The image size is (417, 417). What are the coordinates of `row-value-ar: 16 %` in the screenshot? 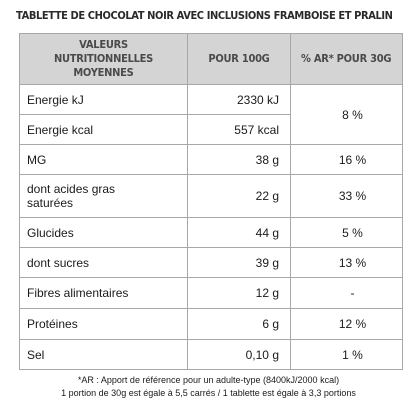 It's located at (346, 159).